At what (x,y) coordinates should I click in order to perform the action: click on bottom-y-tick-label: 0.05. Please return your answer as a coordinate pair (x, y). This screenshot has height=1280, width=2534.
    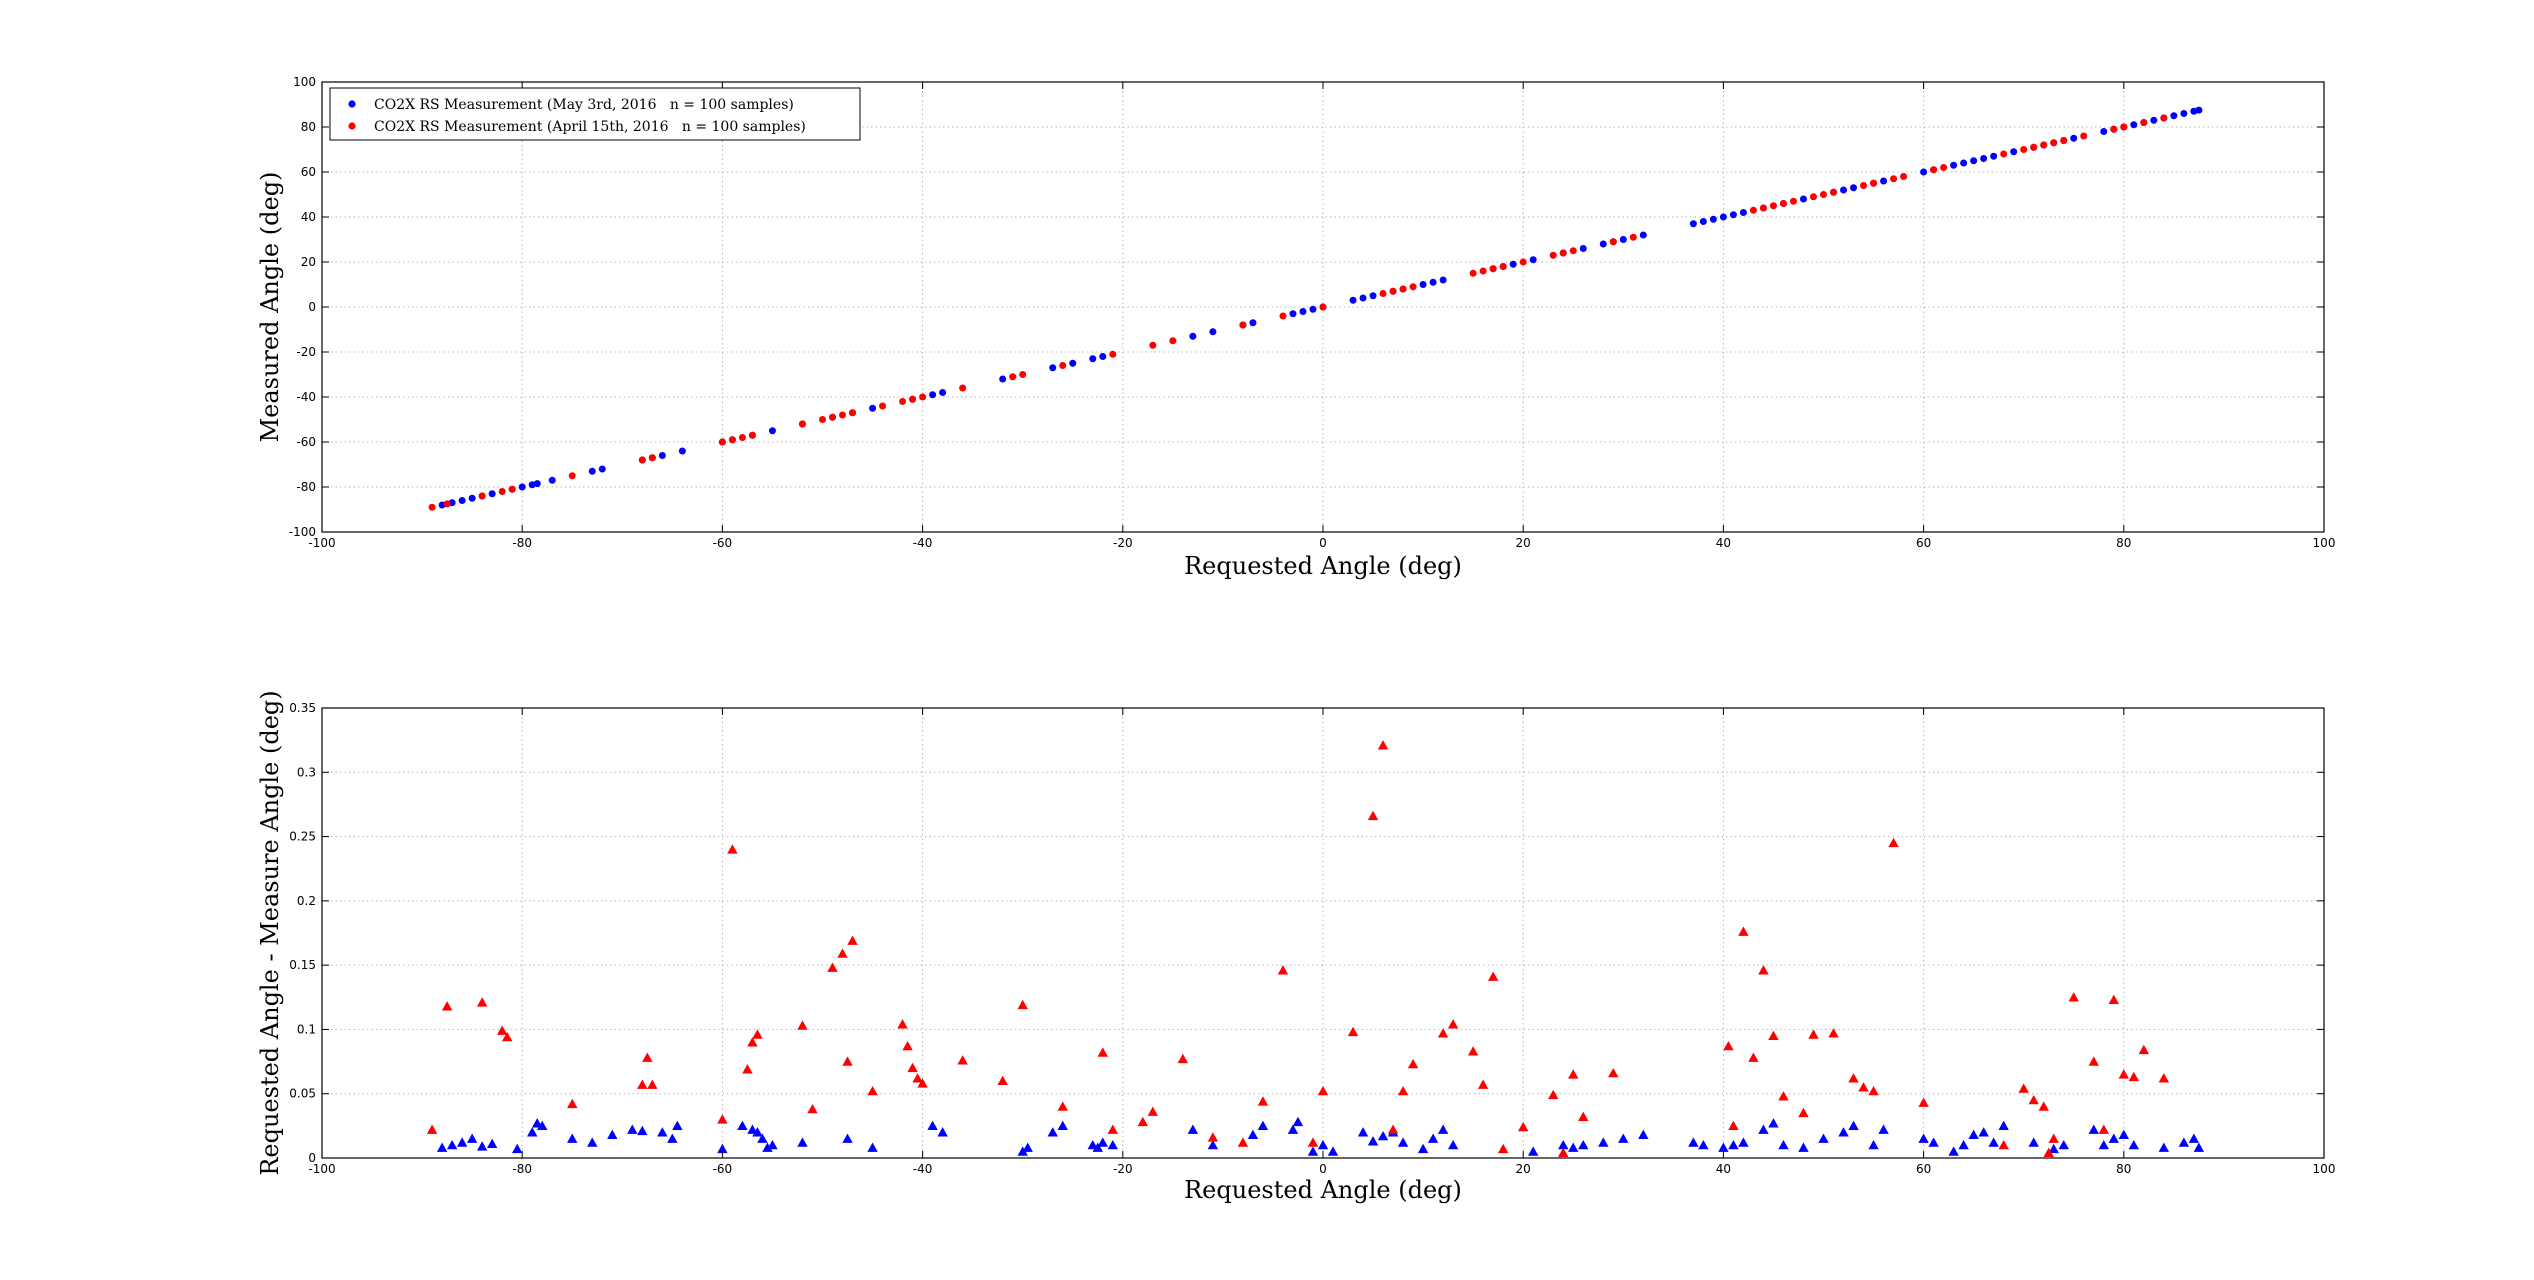
    Looking at the image, I should click on (302, 1094).